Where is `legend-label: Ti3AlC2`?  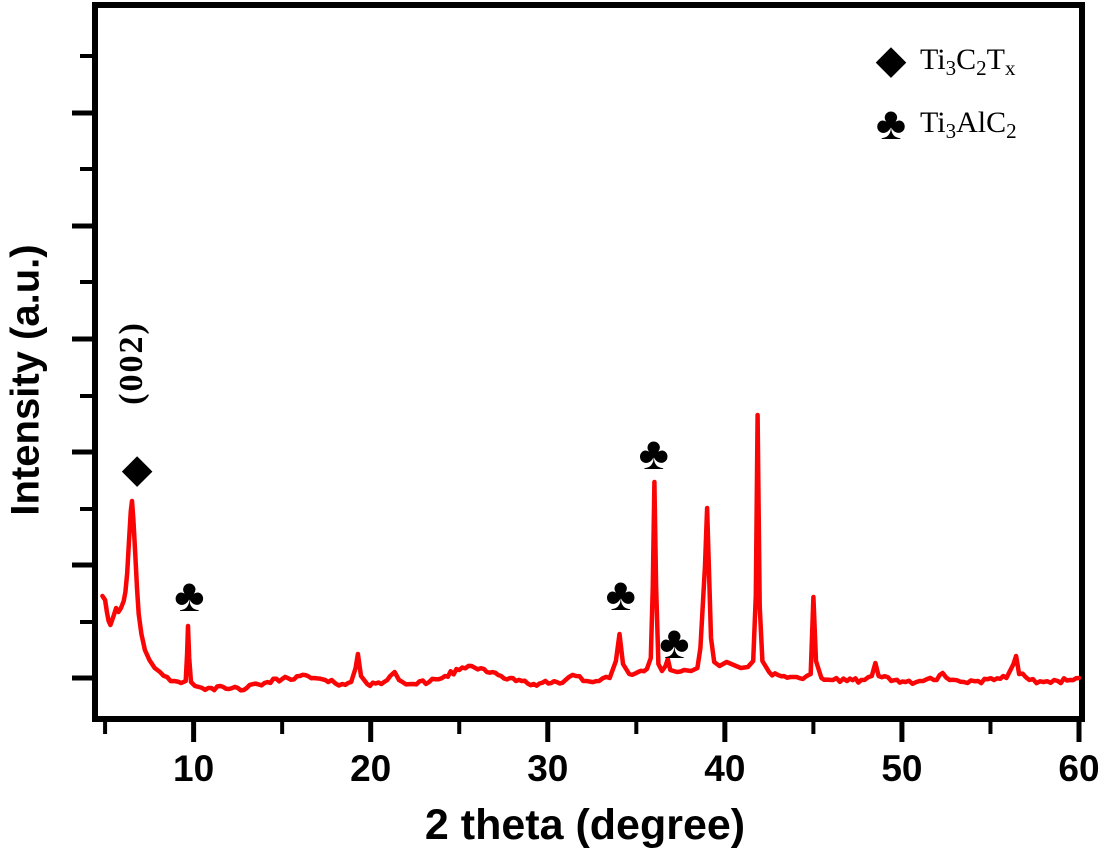 legend-label: Ti3AlC2 is located at coordinates (968, 124).